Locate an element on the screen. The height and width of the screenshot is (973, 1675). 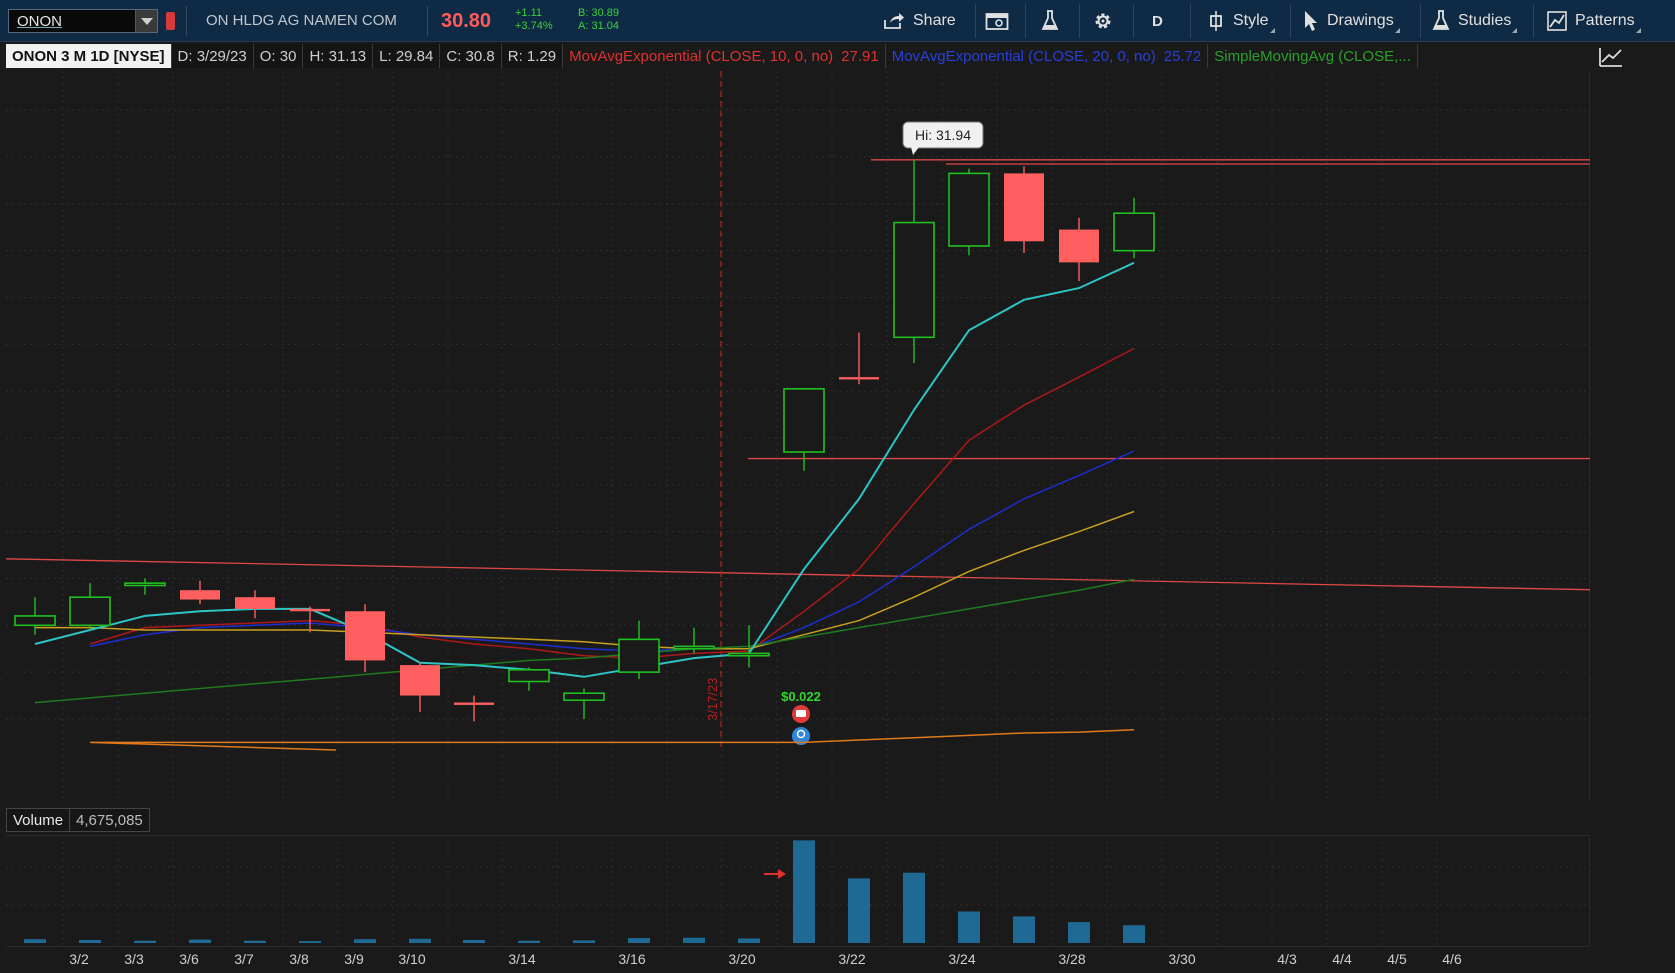
drawings-button: Drawings is located at coordinates (1351, 21).